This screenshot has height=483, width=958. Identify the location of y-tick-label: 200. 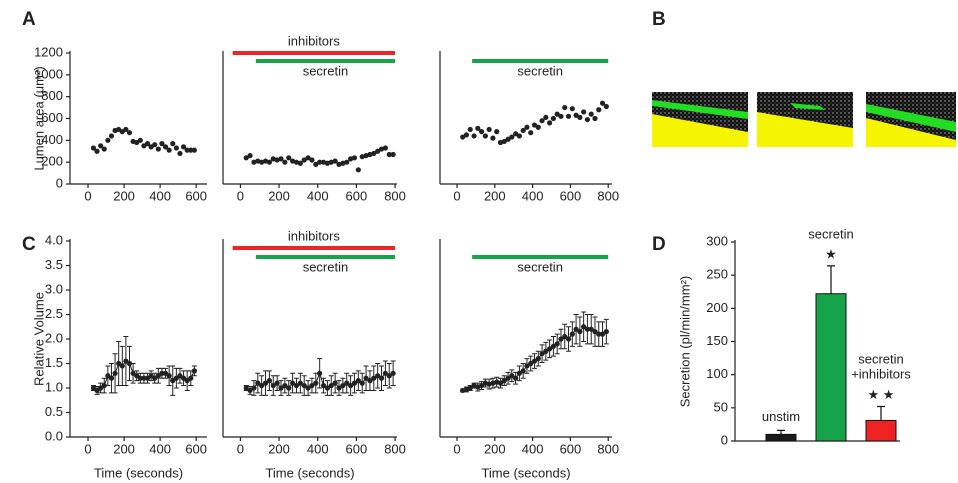
(52, 161).